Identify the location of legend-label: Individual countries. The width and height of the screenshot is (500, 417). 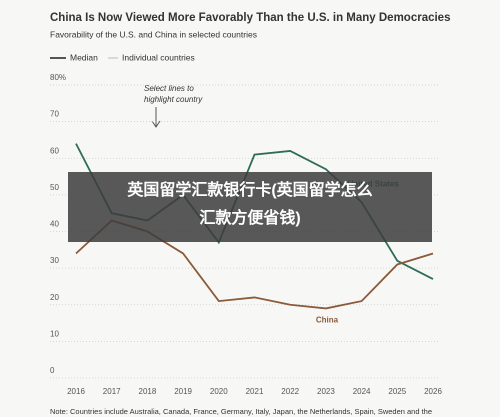
(158, 57).